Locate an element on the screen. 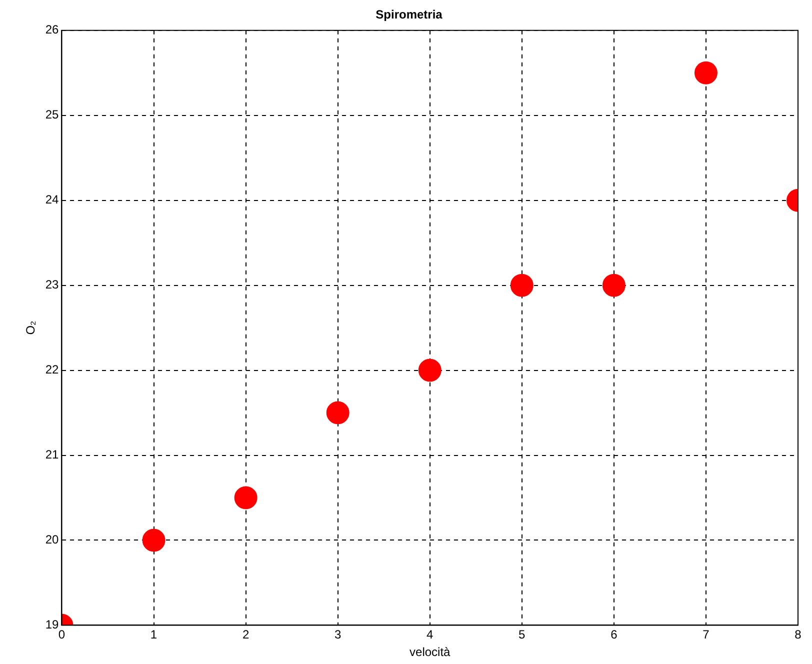  y-tick-label: 24 is located at coordinates (52, 199).